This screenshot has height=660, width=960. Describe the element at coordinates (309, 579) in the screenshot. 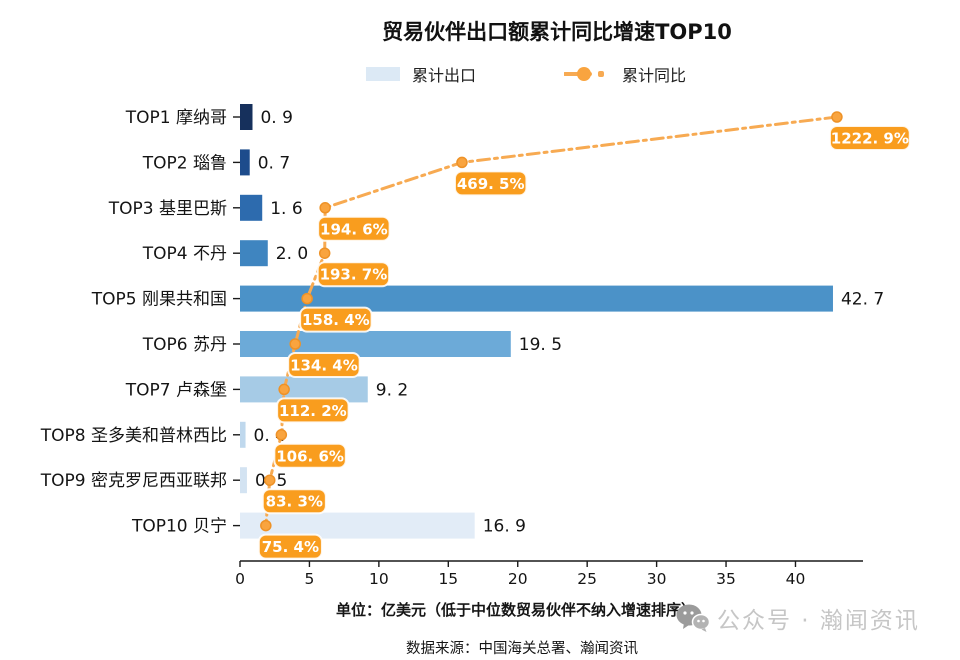

I see `x-tick-label: 5` at that location.